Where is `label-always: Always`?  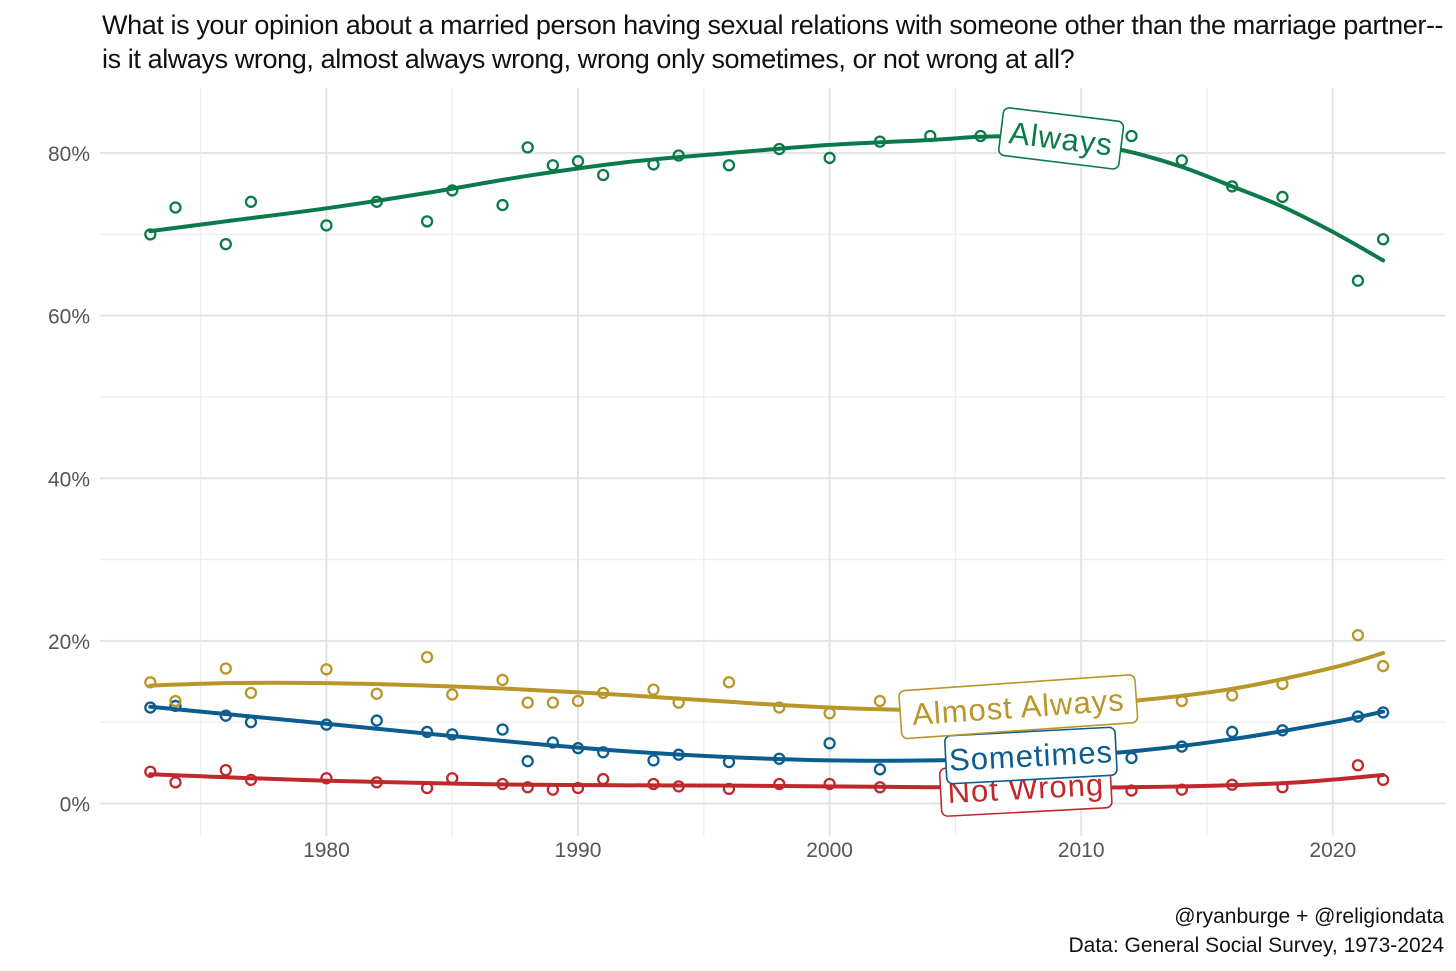 label-always: Always is located at coordinates (1061, 138).